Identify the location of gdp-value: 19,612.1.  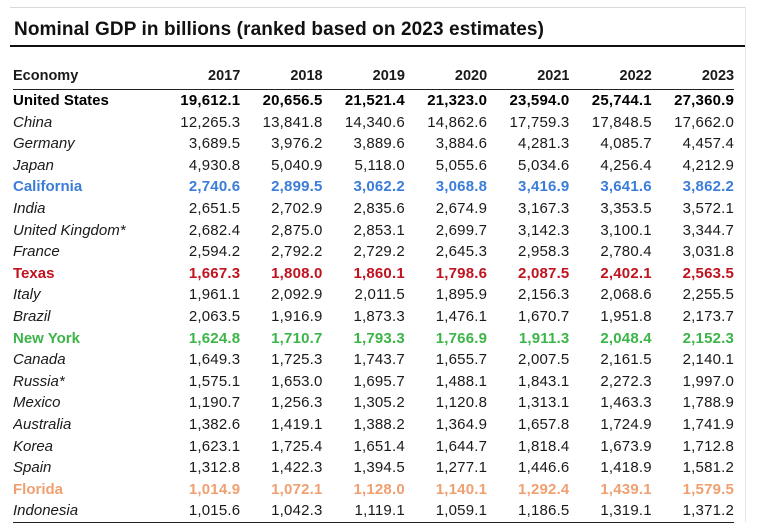
(210, 100).